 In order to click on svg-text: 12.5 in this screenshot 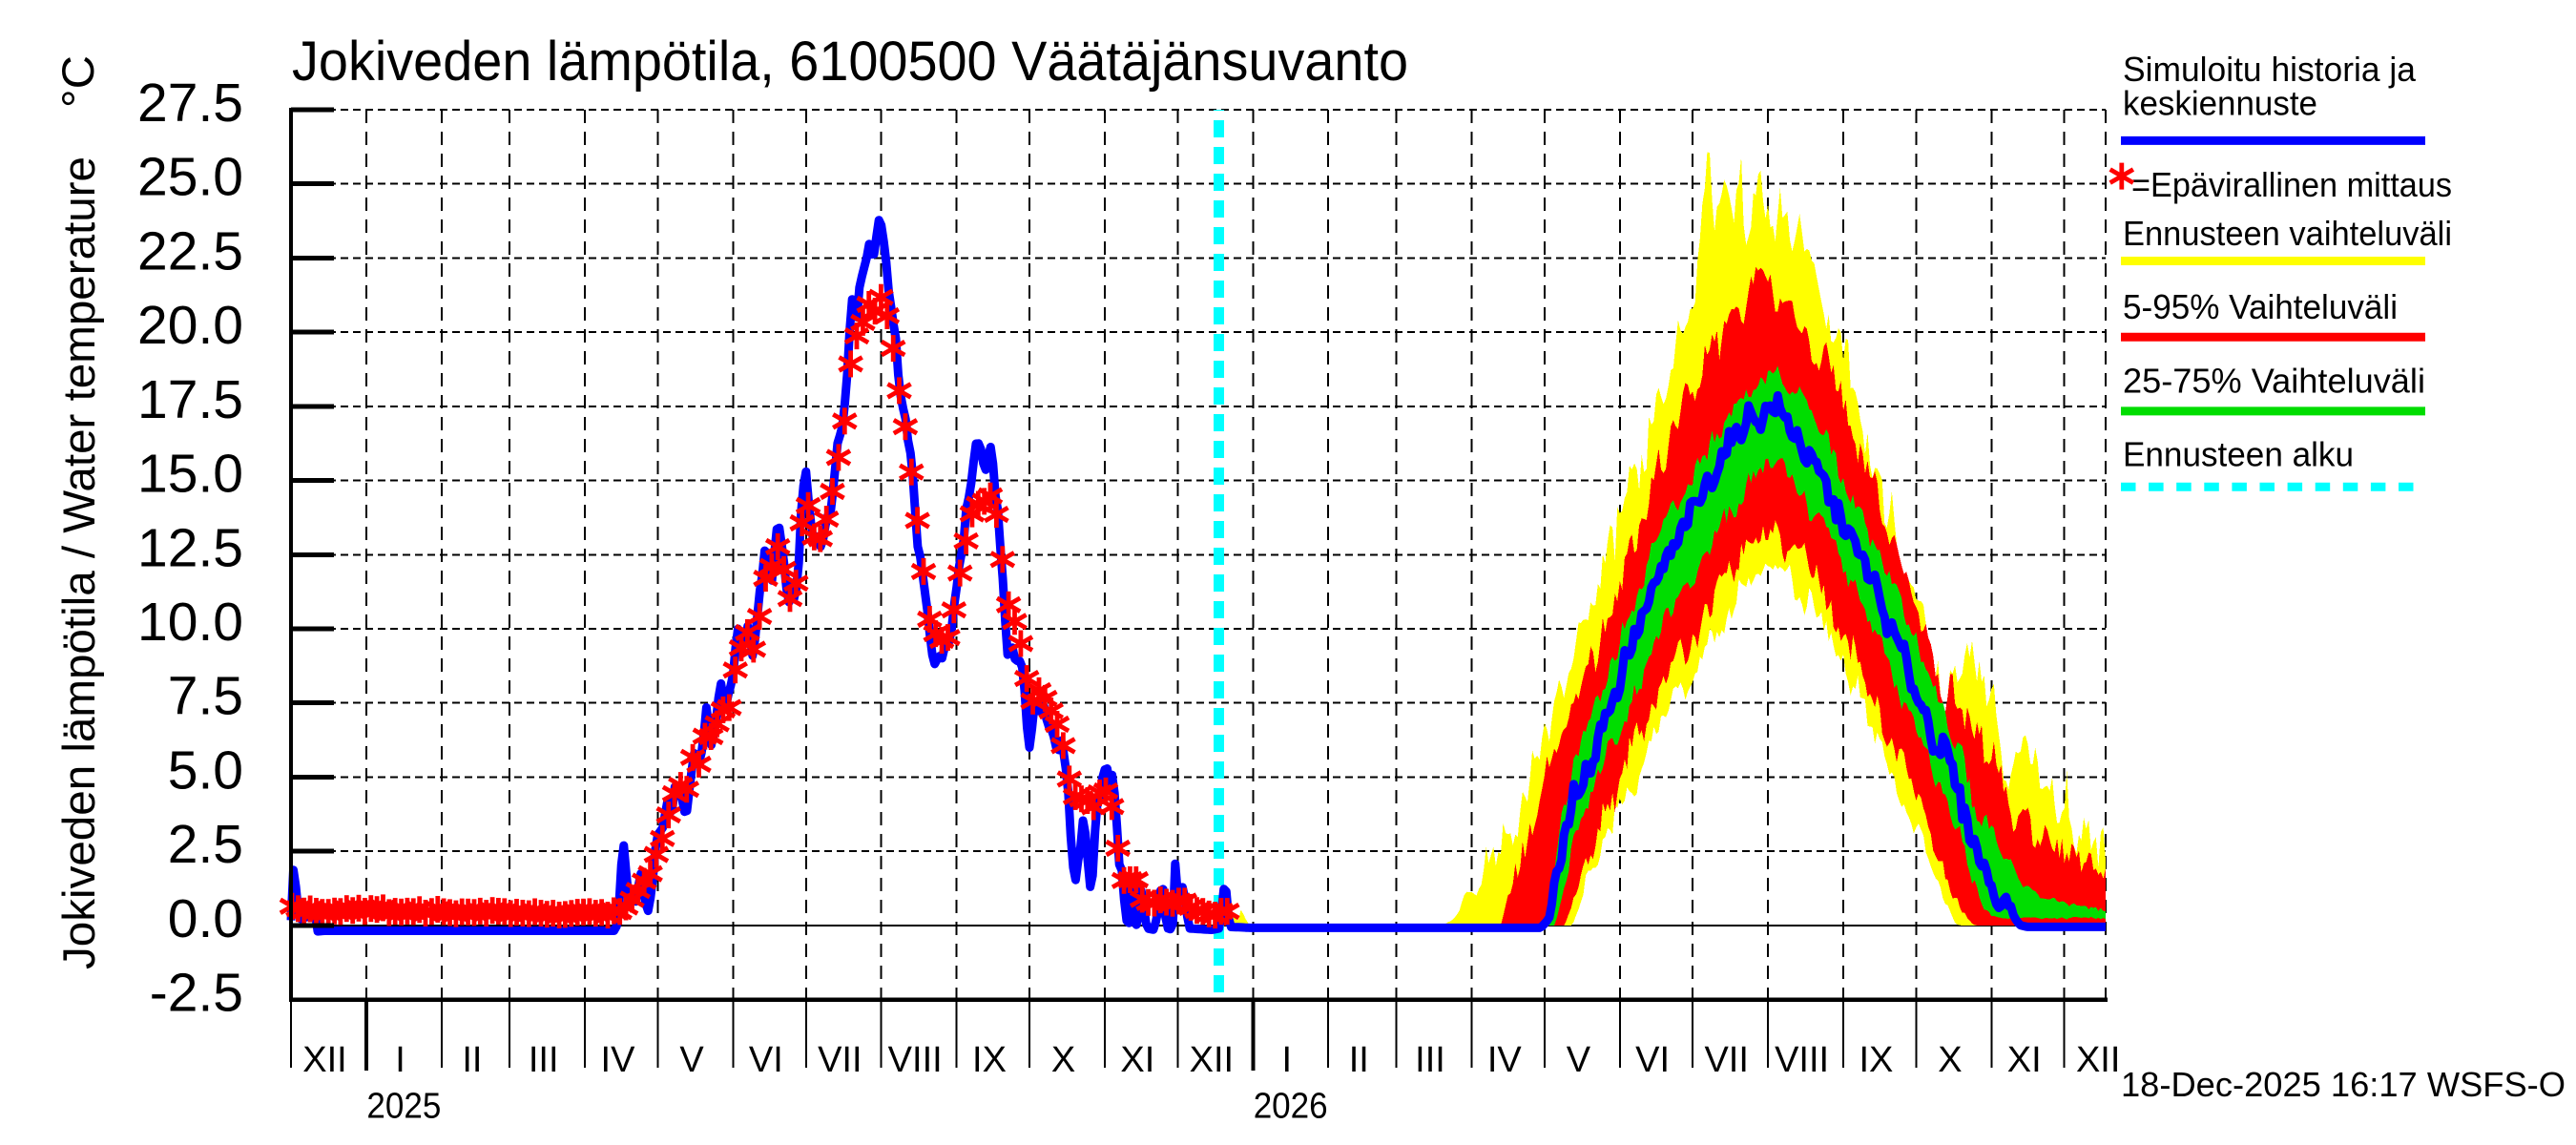, I will do `click(190, 547)`.